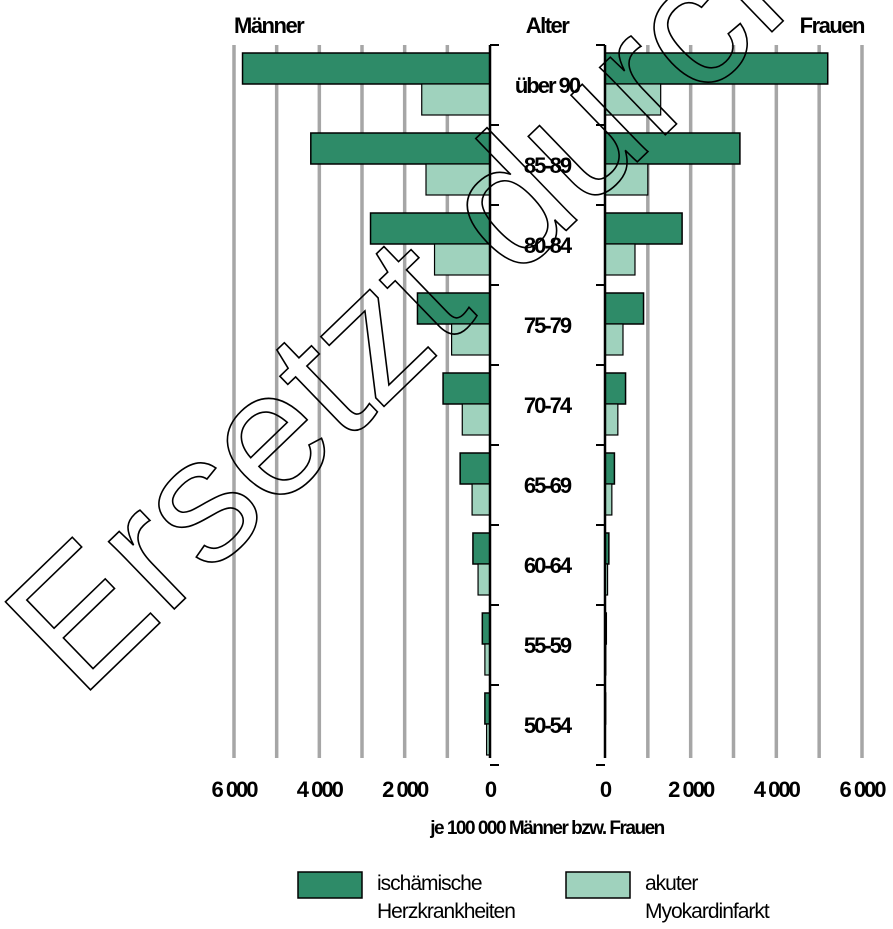 The height and width of the screenshot is (929, 893). What do you see at coordinates (429, 883) in the screenshot?
I see `legend-label-ischemic-line1: ischämische` at bounding box center [429, 883].